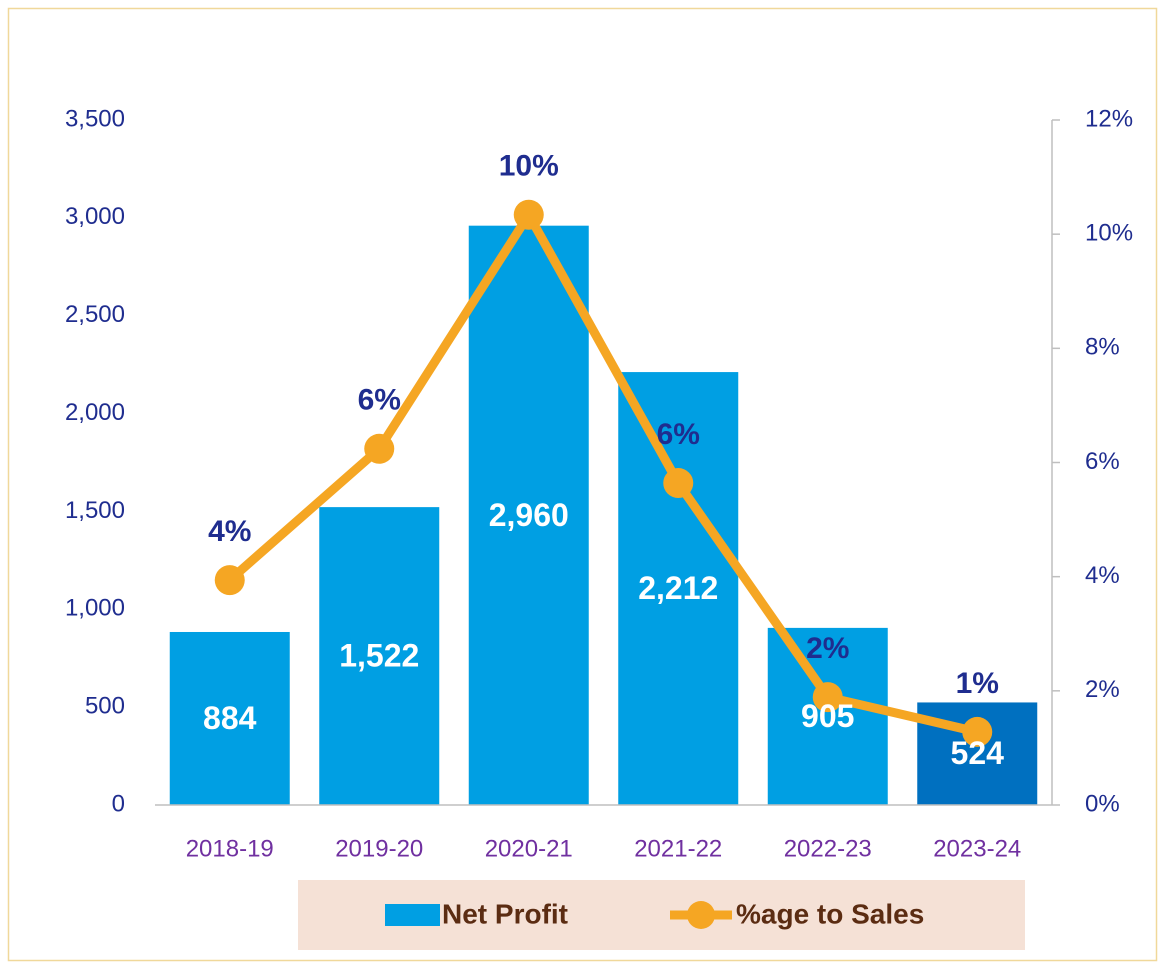  I want to click on y-tick-label: 3,000, so click(95, 216).